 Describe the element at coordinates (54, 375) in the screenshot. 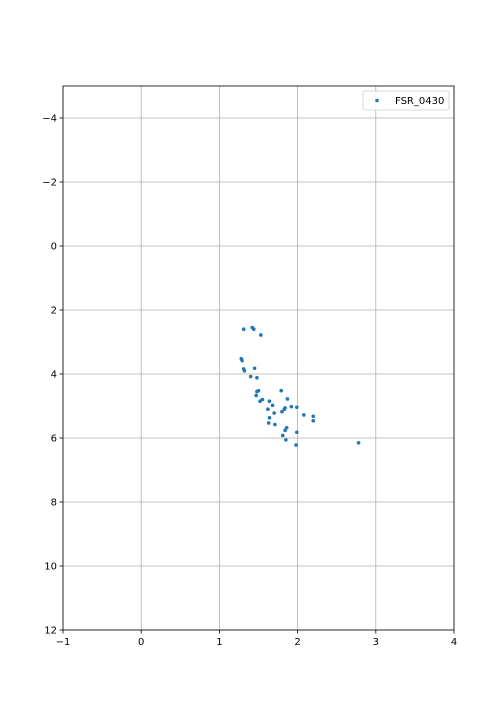

I see `y-tick-label: 4` at that location.